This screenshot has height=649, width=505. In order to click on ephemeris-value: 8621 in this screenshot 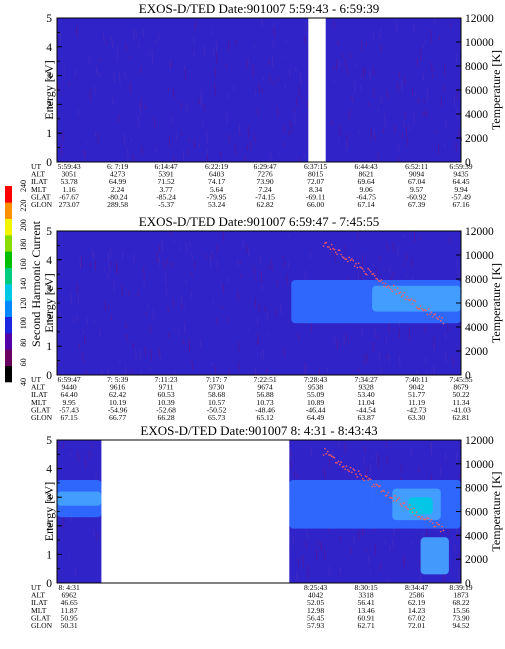, I will do `click(366, 174)`.